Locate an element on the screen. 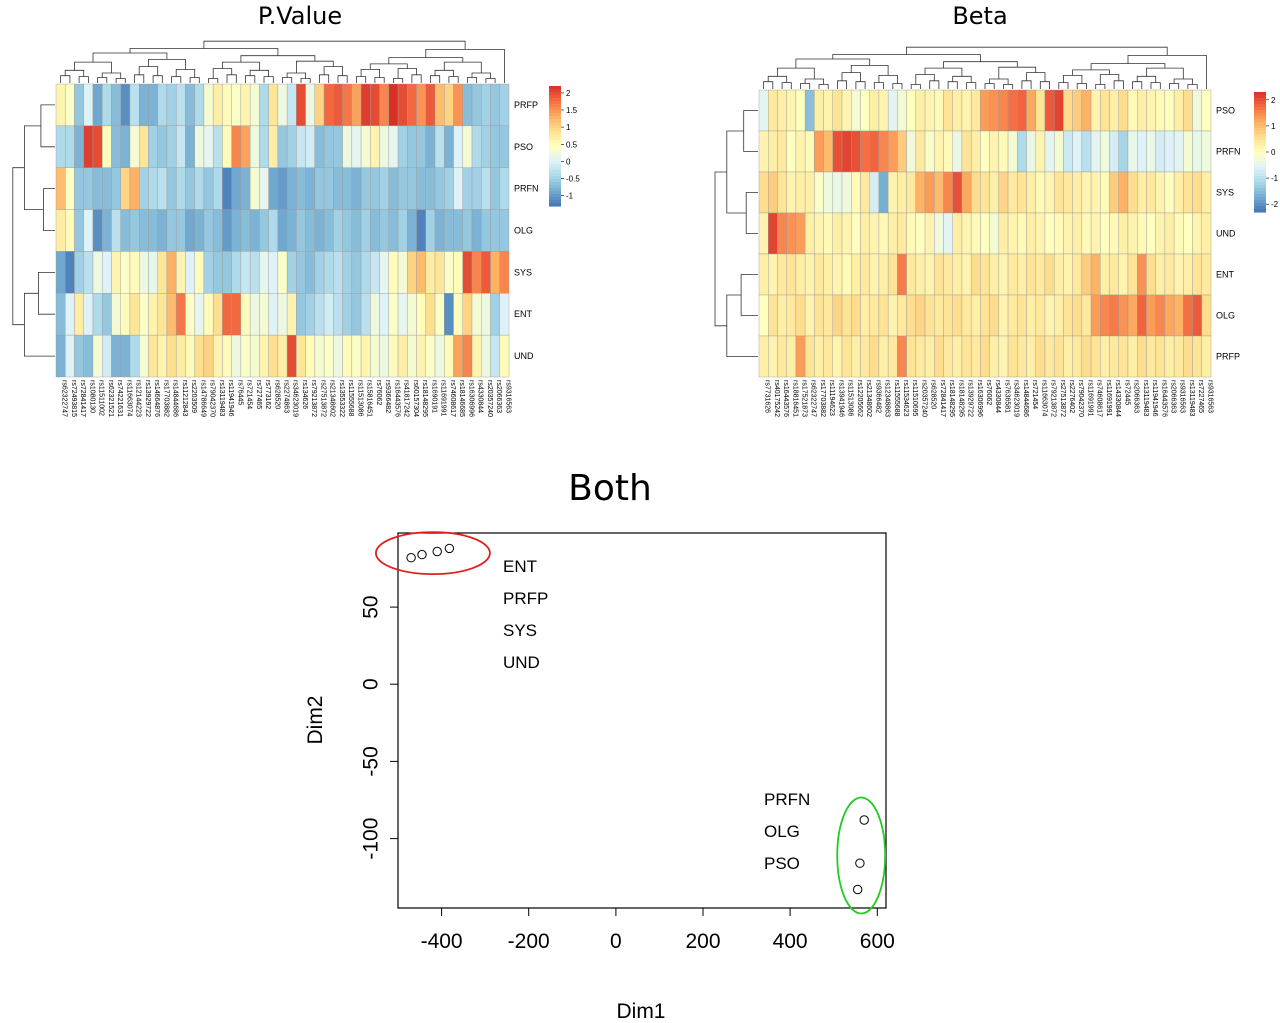  row-label: PSO is located at coordinates (523, 147).